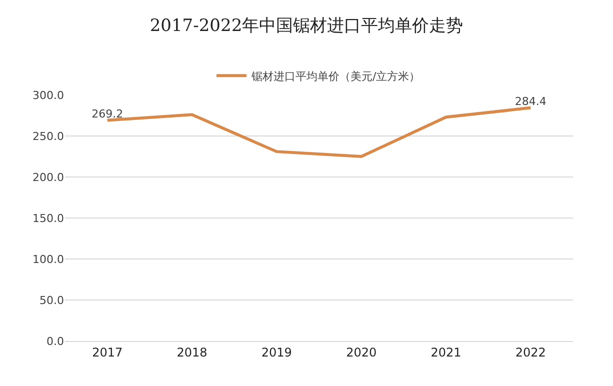 Image resolution: width=613 pixels, height=386 pixels. What do you see at coordinates (530, 352) in the screenshot?
I see `x-tick-label: 2022` at bounding box center [530, 352].